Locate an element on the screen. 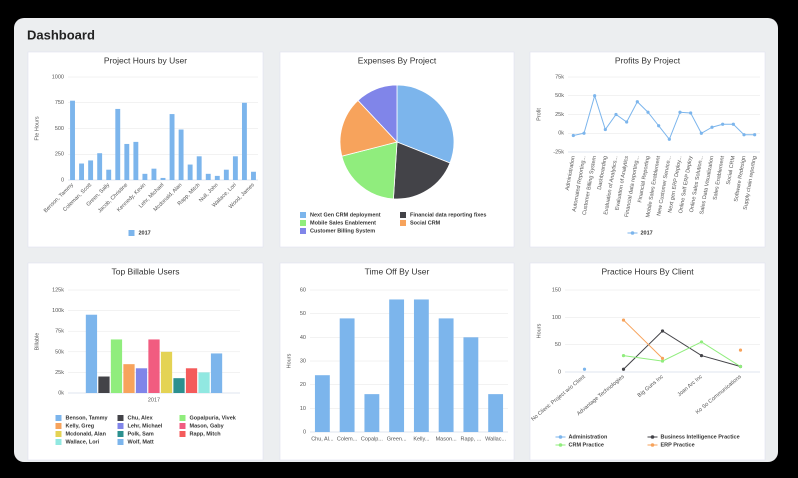 Image resolution: width=798 pixels, height=478 pixels. chart-title: Profits By Project is located at coordinates (648, 60).